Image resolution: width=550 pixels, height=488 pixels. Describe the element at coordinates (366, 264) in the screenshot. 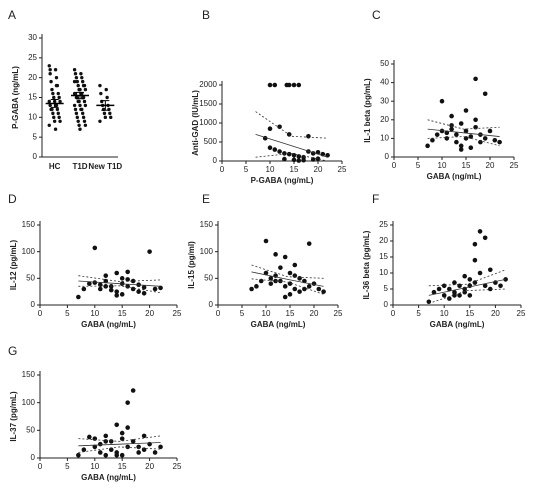

I see `y-axis-label: IL-36 beta (pg/mL)` at that location.